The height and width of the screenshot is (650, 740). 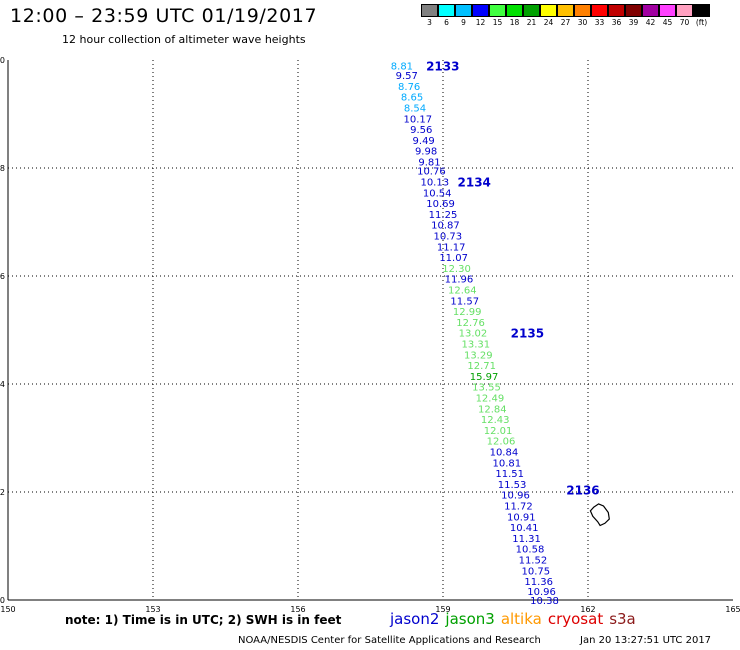 I want to click on island-outline-path, so click(x=599, y=515).